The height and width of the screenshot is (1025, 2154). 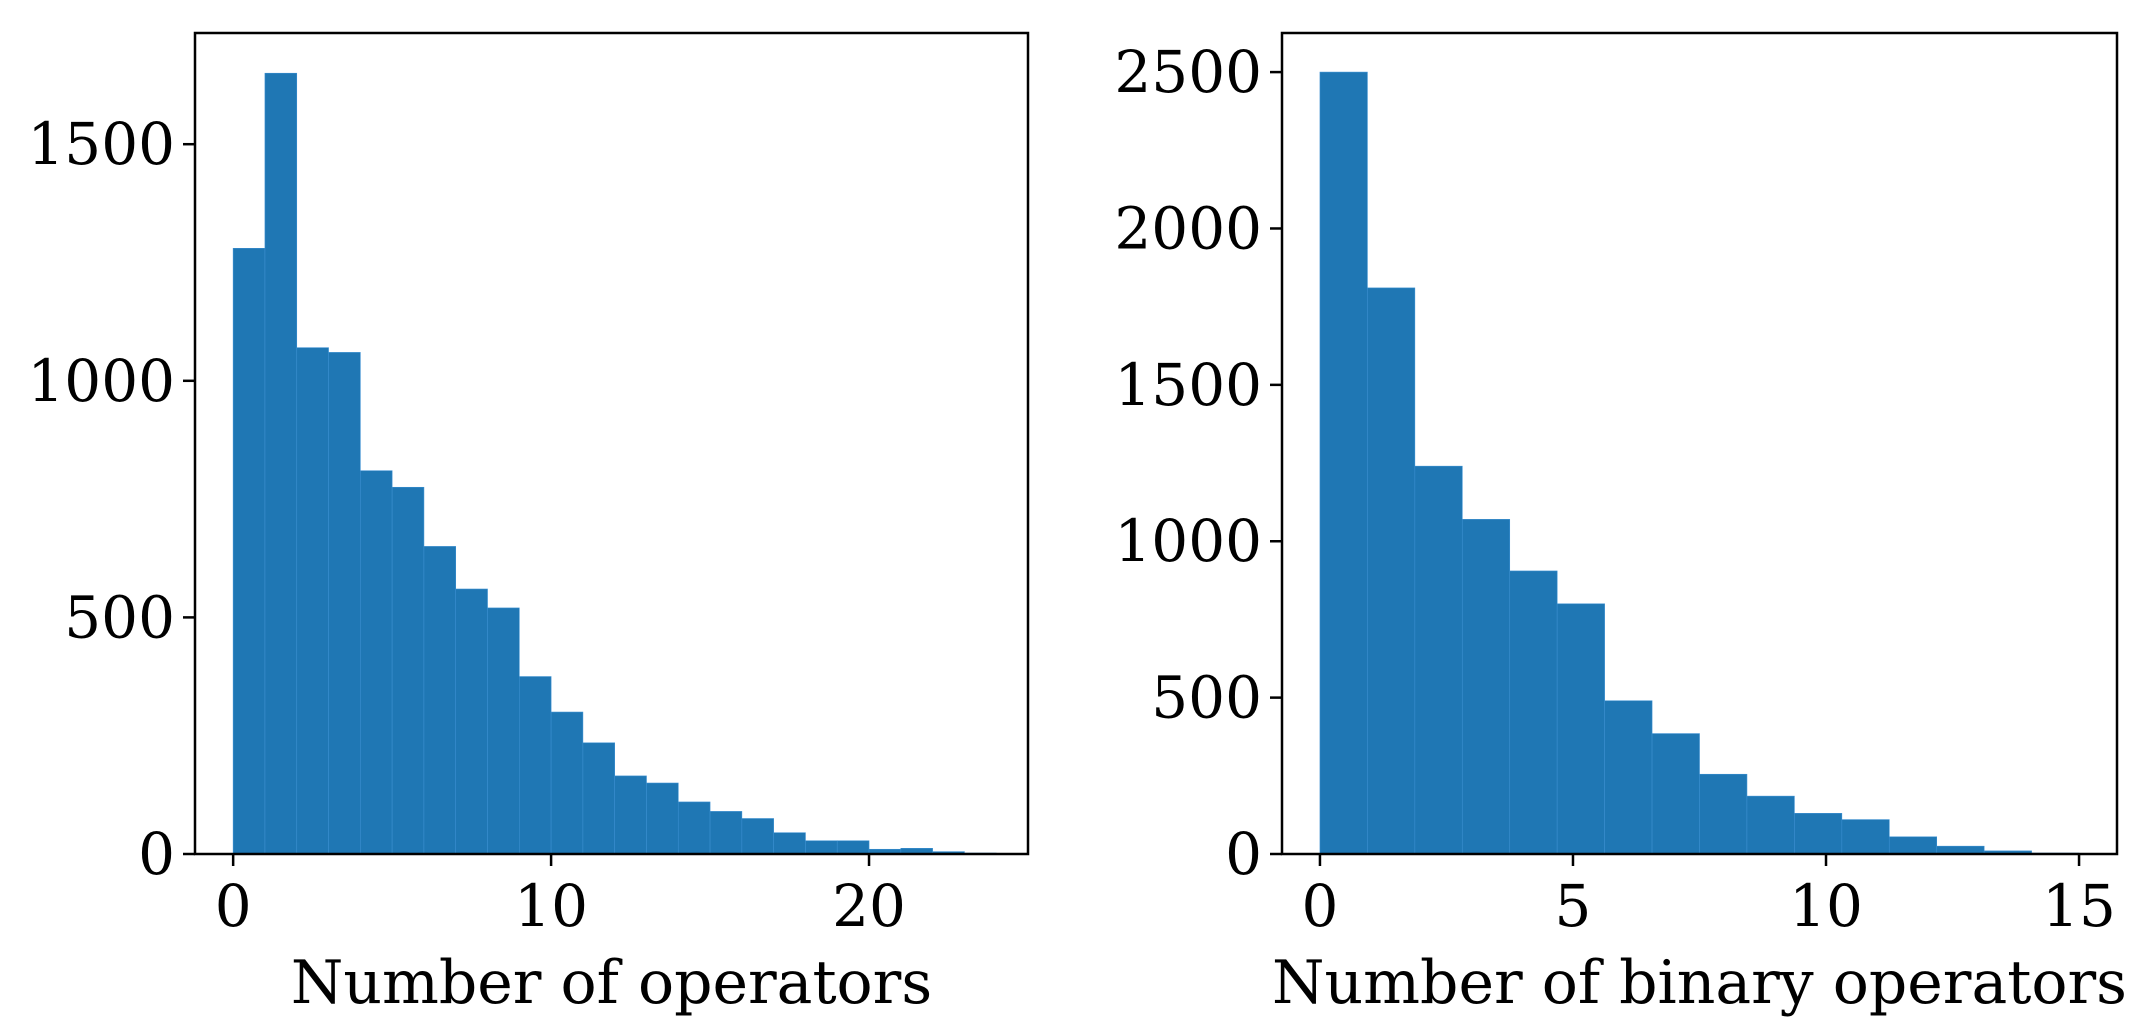 What do you see at coordinates (2079, 906) in the screenshot?
I see `x-tick-label: 15` at bounding box center [2079, 906].